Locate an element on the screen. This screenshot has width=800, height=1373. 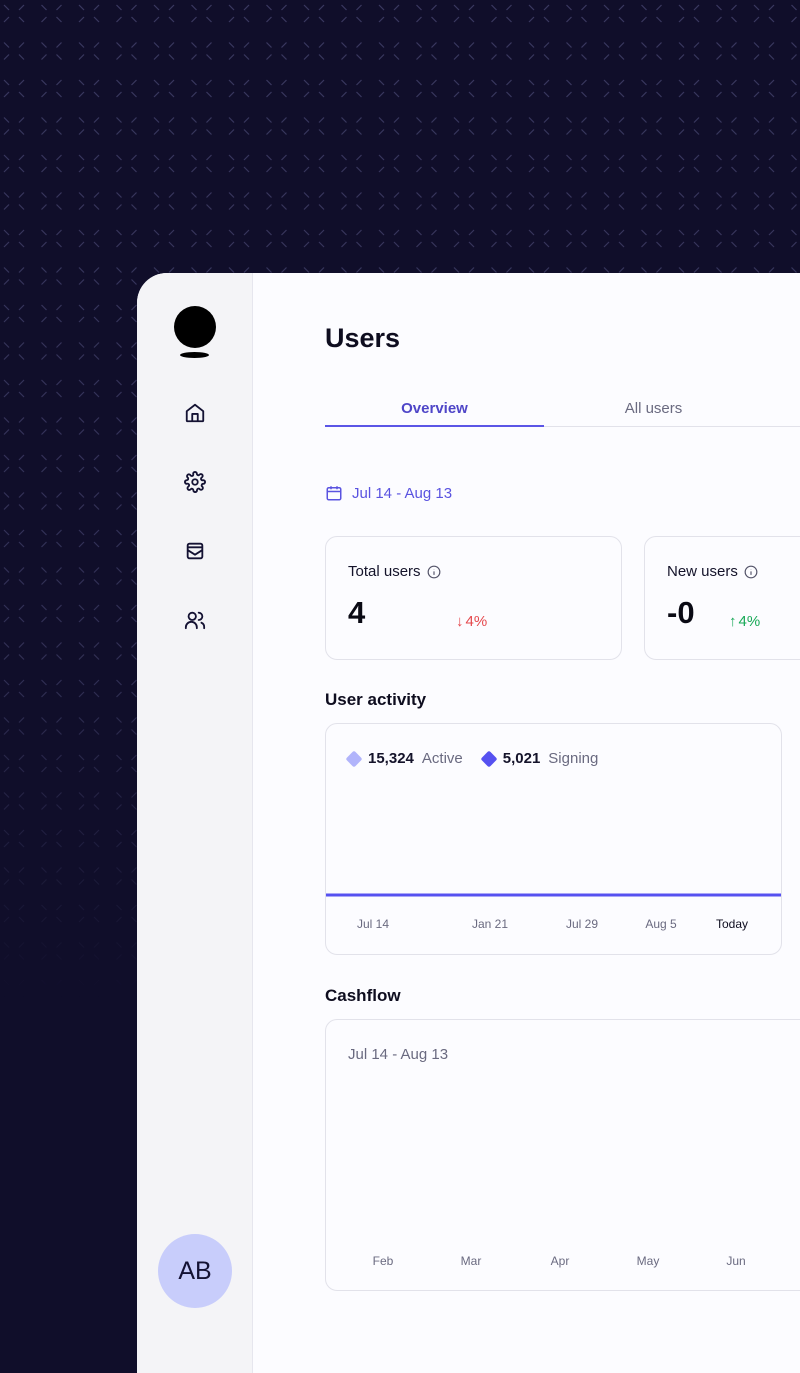
cashflow-chart: Jul 14 - Aug 13 Feb Mar Apr May Jun is located at coordinates (562, 1155).